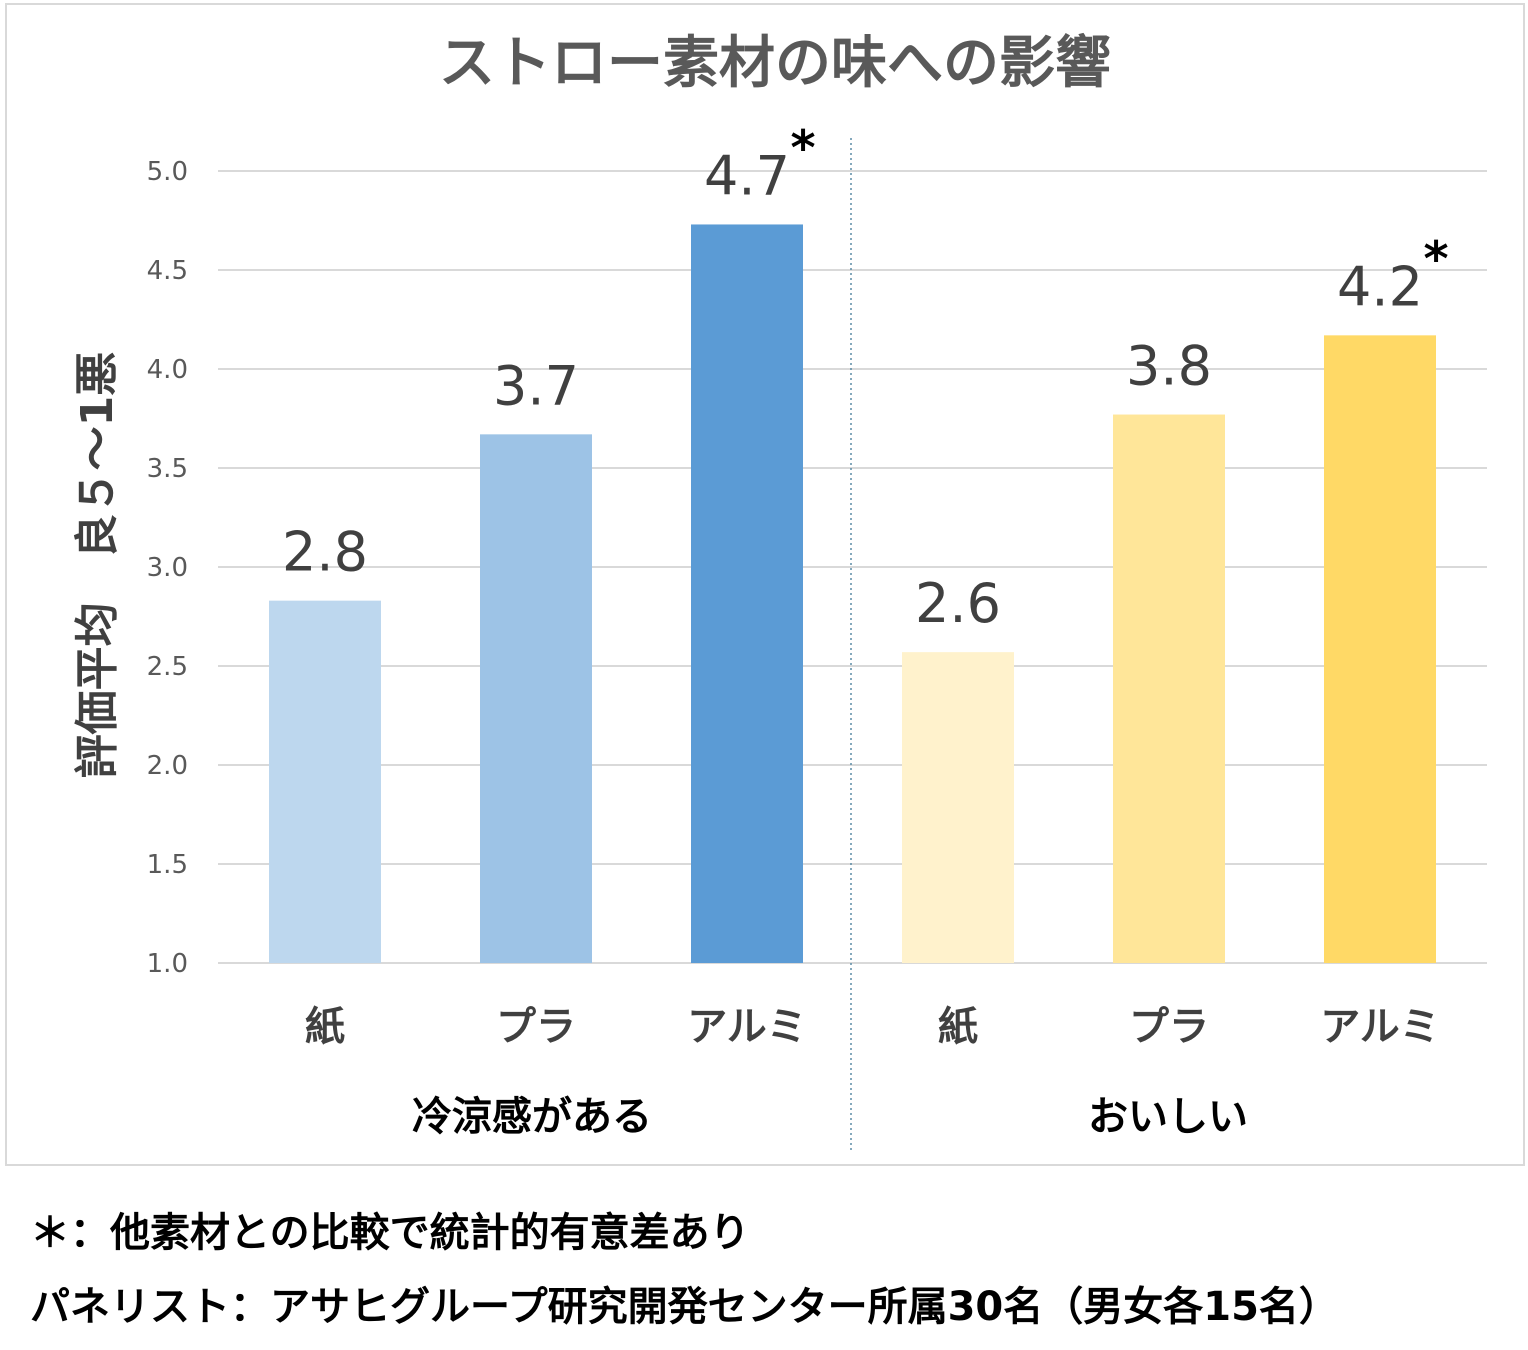 The width and height of the screenshot is (1528, 1350). What do you see at coordinates (97, 565) in the screenshot?
I see `y-axis-label: 評価平均 良５～1悪` at bounding box center [97, 565].